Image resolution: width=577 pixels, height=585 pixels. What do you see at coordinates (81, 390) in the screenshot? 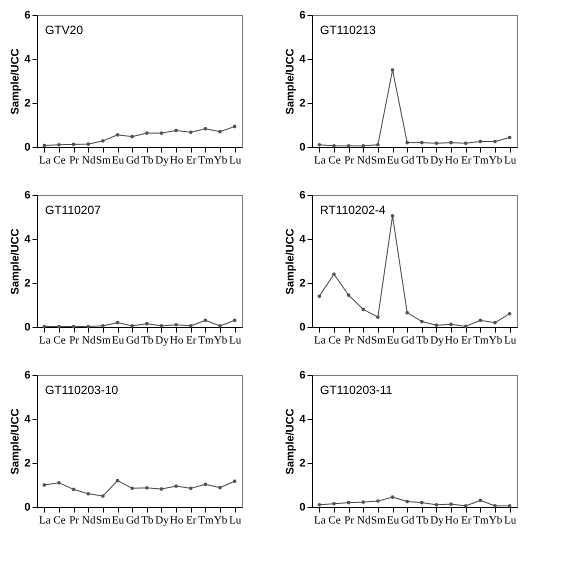
I see `text: GT110203-10` at bounding box center [81, 390].